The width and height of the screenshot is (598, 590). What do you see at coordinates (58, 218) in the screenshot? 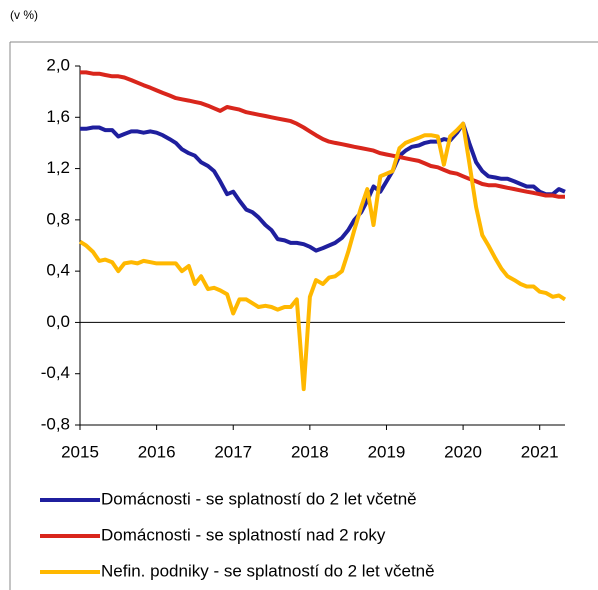
I see `y-tick-label: 0,8` at bounding box center [58, 218].